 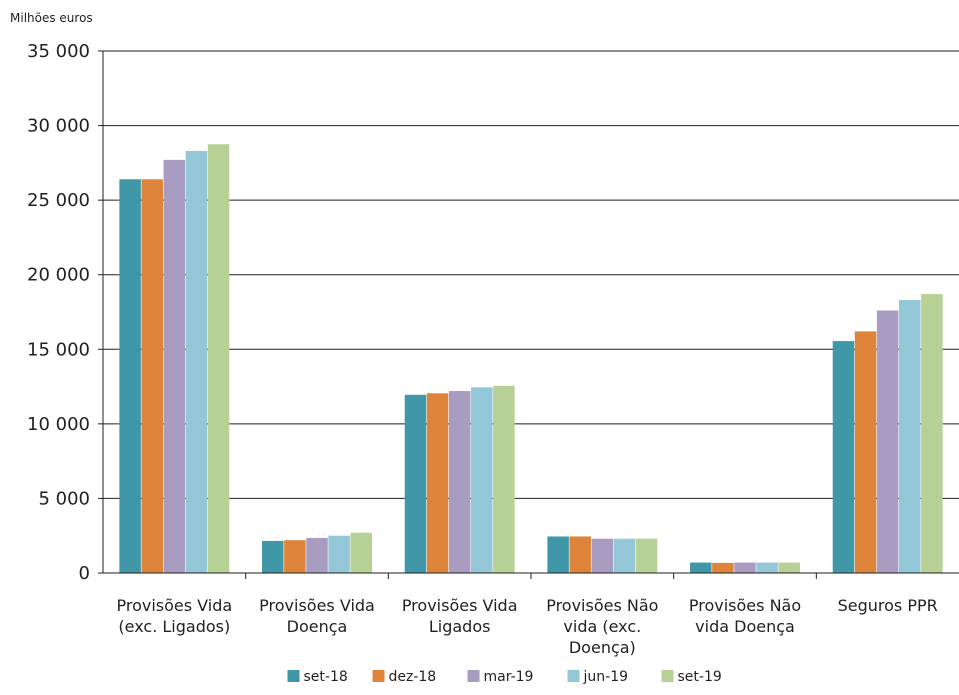 What do you see at coordinates (745, 626) in the screenshot?
I see `x-category-label-line: vida Doença` at bounding box center [745, 626].